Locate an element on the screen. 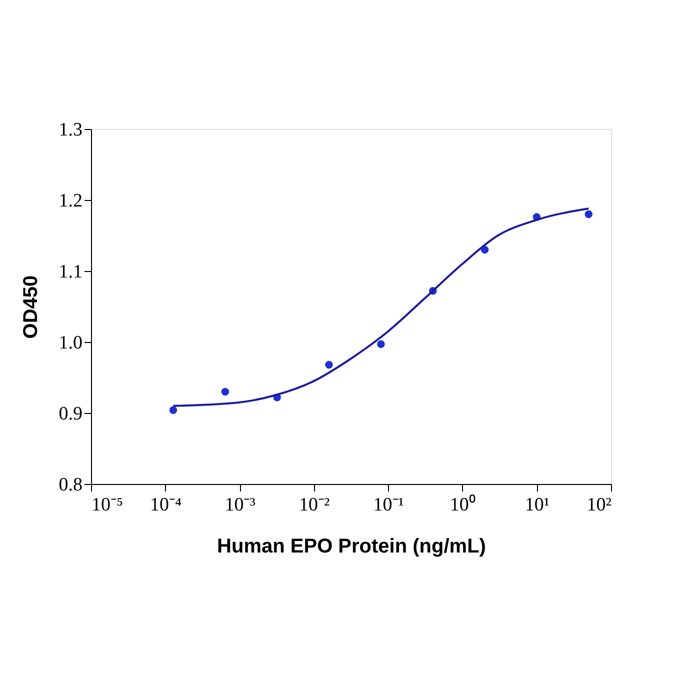 Image resolution: width=700 pixels, height=700 pixels. y-axis-title: OD450 is located at coordinates (31, 307).